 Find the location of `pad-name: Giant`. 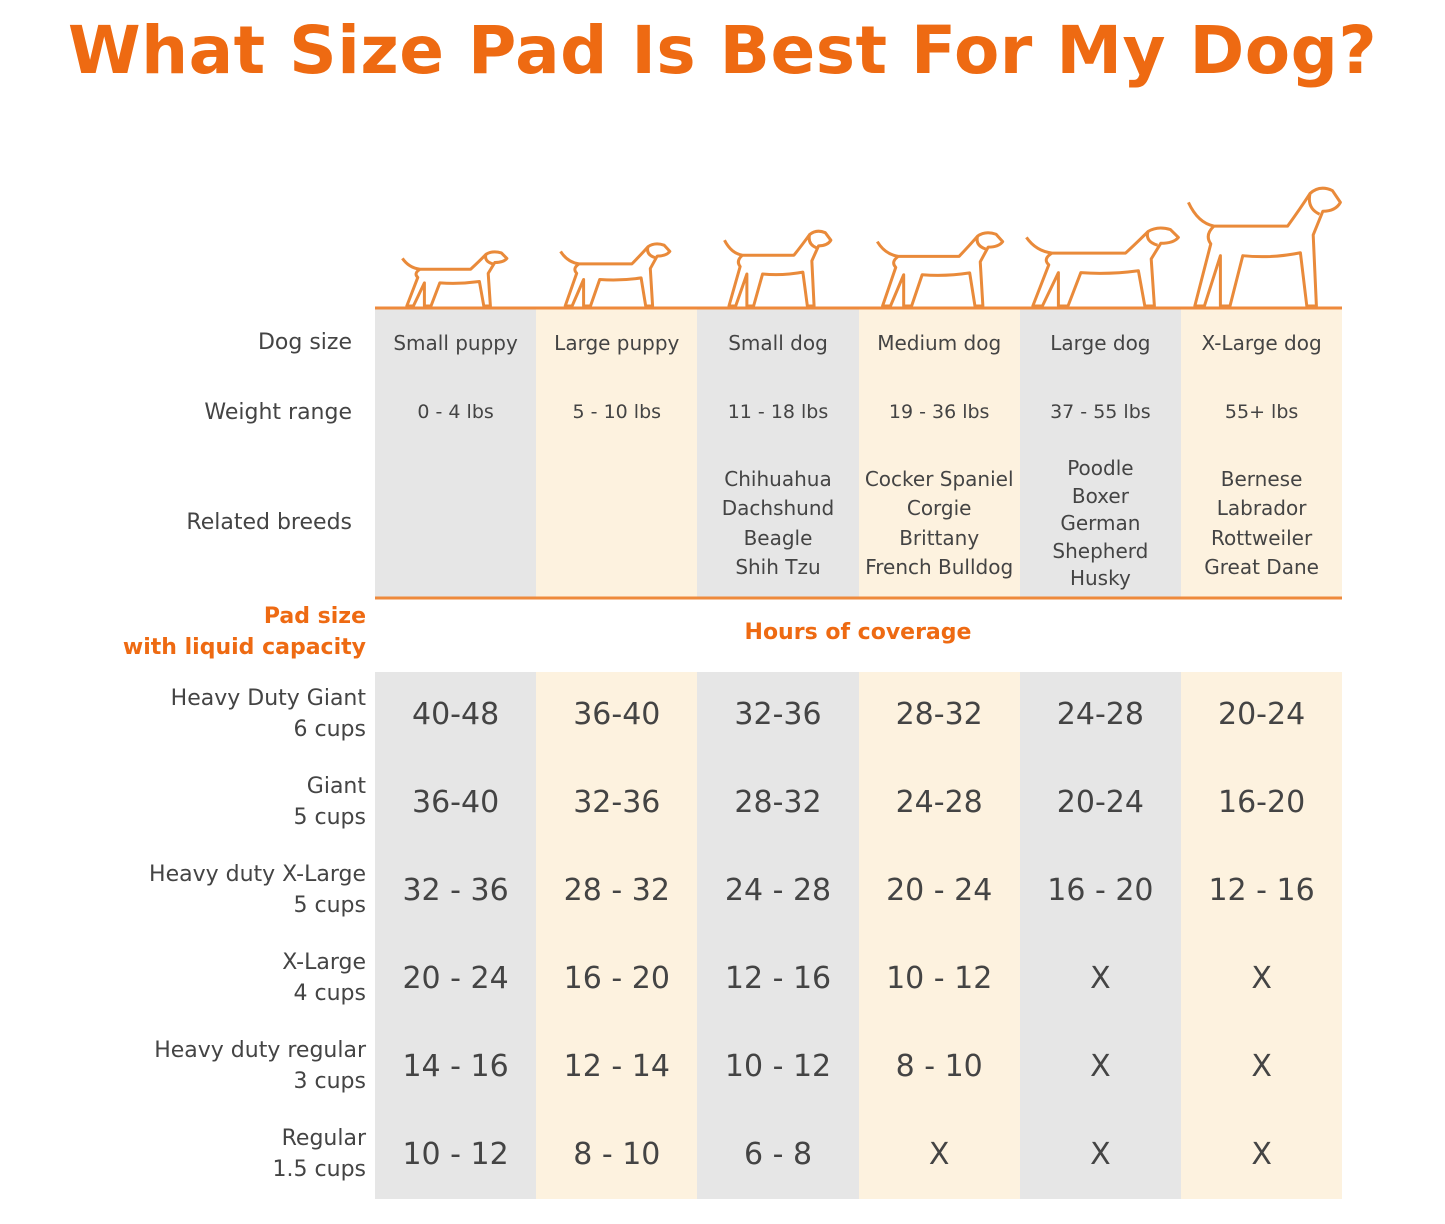

pad-name: Giant is located at coordinates (336, 786).